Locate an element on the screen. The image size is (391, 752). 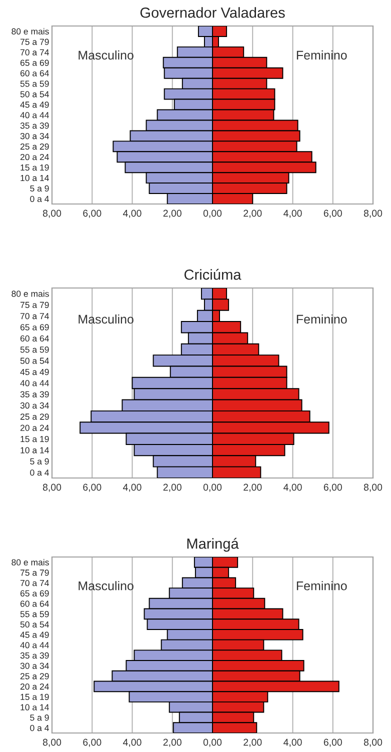
chart-title: Governador Valadares is located at coordinates (212, 12).